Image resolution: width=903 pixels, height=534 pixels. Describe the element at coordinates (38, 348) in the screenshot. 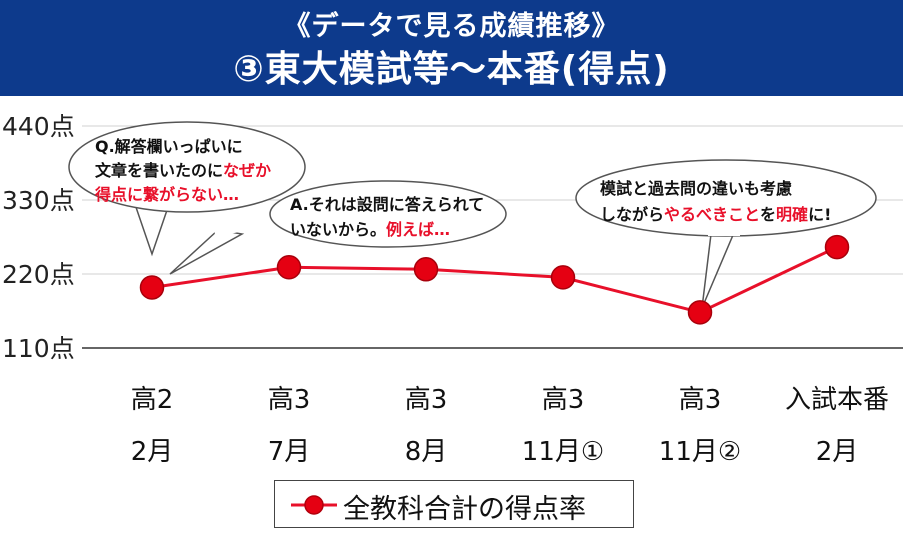

I see `y-tick-label: 110点` at that location.